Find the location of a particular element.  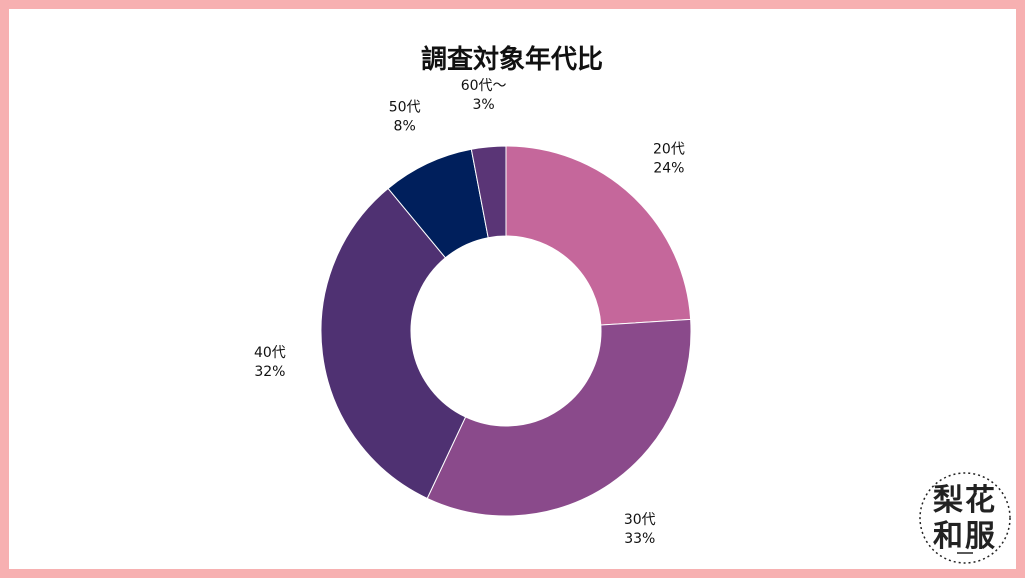

logo-line-1: 梨花 is located at coordinates (965, 500).